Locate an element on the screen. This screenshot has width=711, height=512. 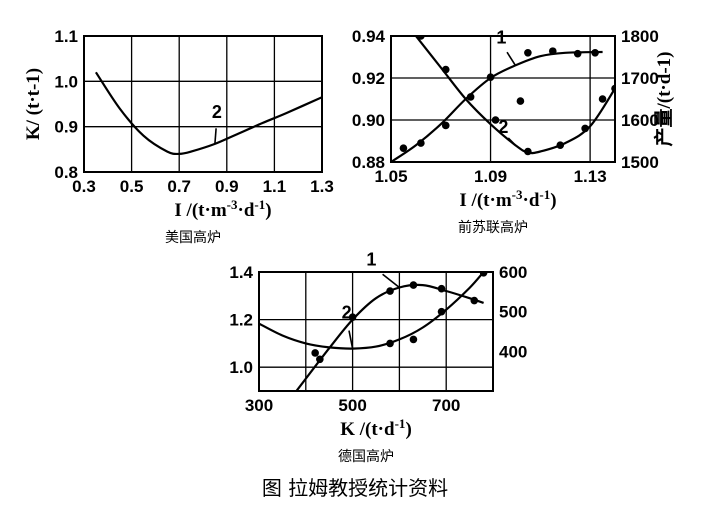
x-tick-label: 0.3 is located at coordinates (84, 186).